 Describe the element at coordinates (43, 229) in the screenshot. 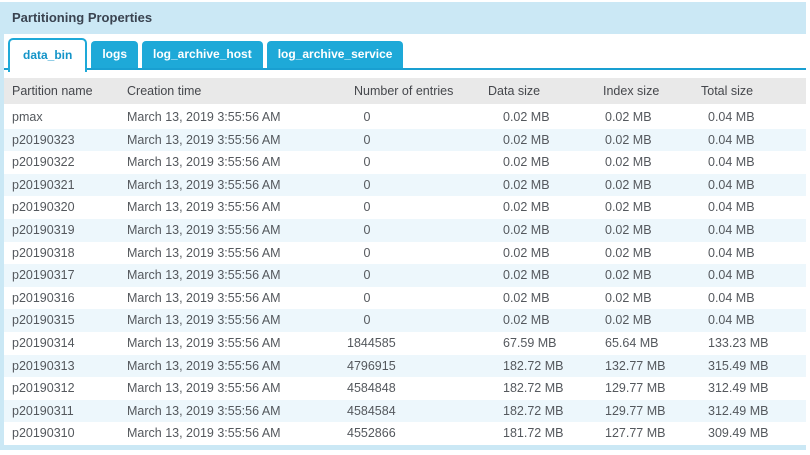

I see `cell-partition-name: p20190319` at that location.